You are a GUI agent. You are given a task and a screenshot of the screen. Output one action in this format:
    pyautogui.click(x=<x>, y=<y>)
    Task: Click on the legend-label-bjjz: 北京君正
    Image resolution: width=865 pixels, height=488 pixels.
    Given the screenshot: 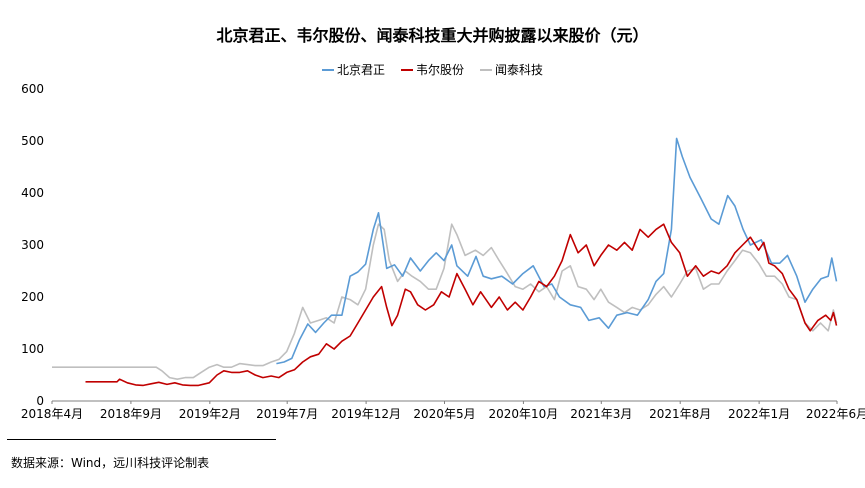 What is the action you would take?
    pyautogui.click(x=360, y=70)
    